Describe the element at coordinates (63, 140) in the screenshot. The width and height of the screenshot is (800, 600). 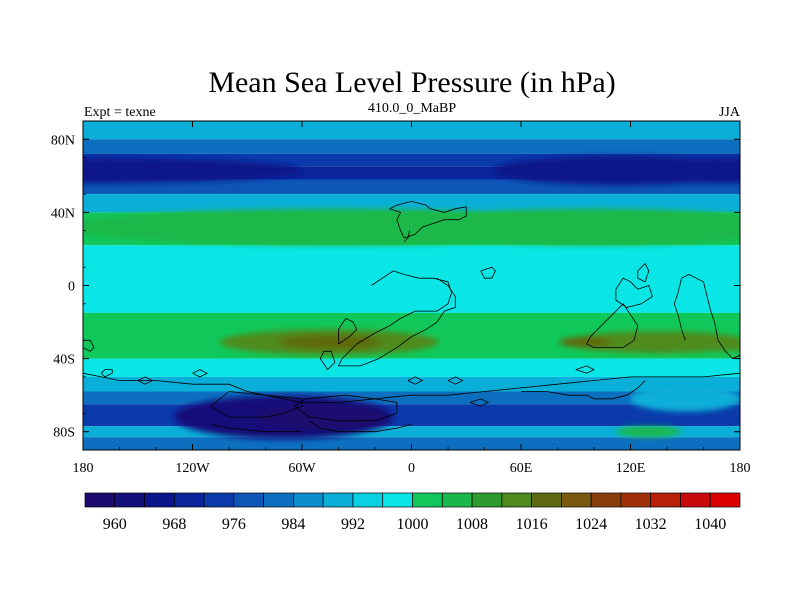
I see `y-tick-label: 80N` at that location.